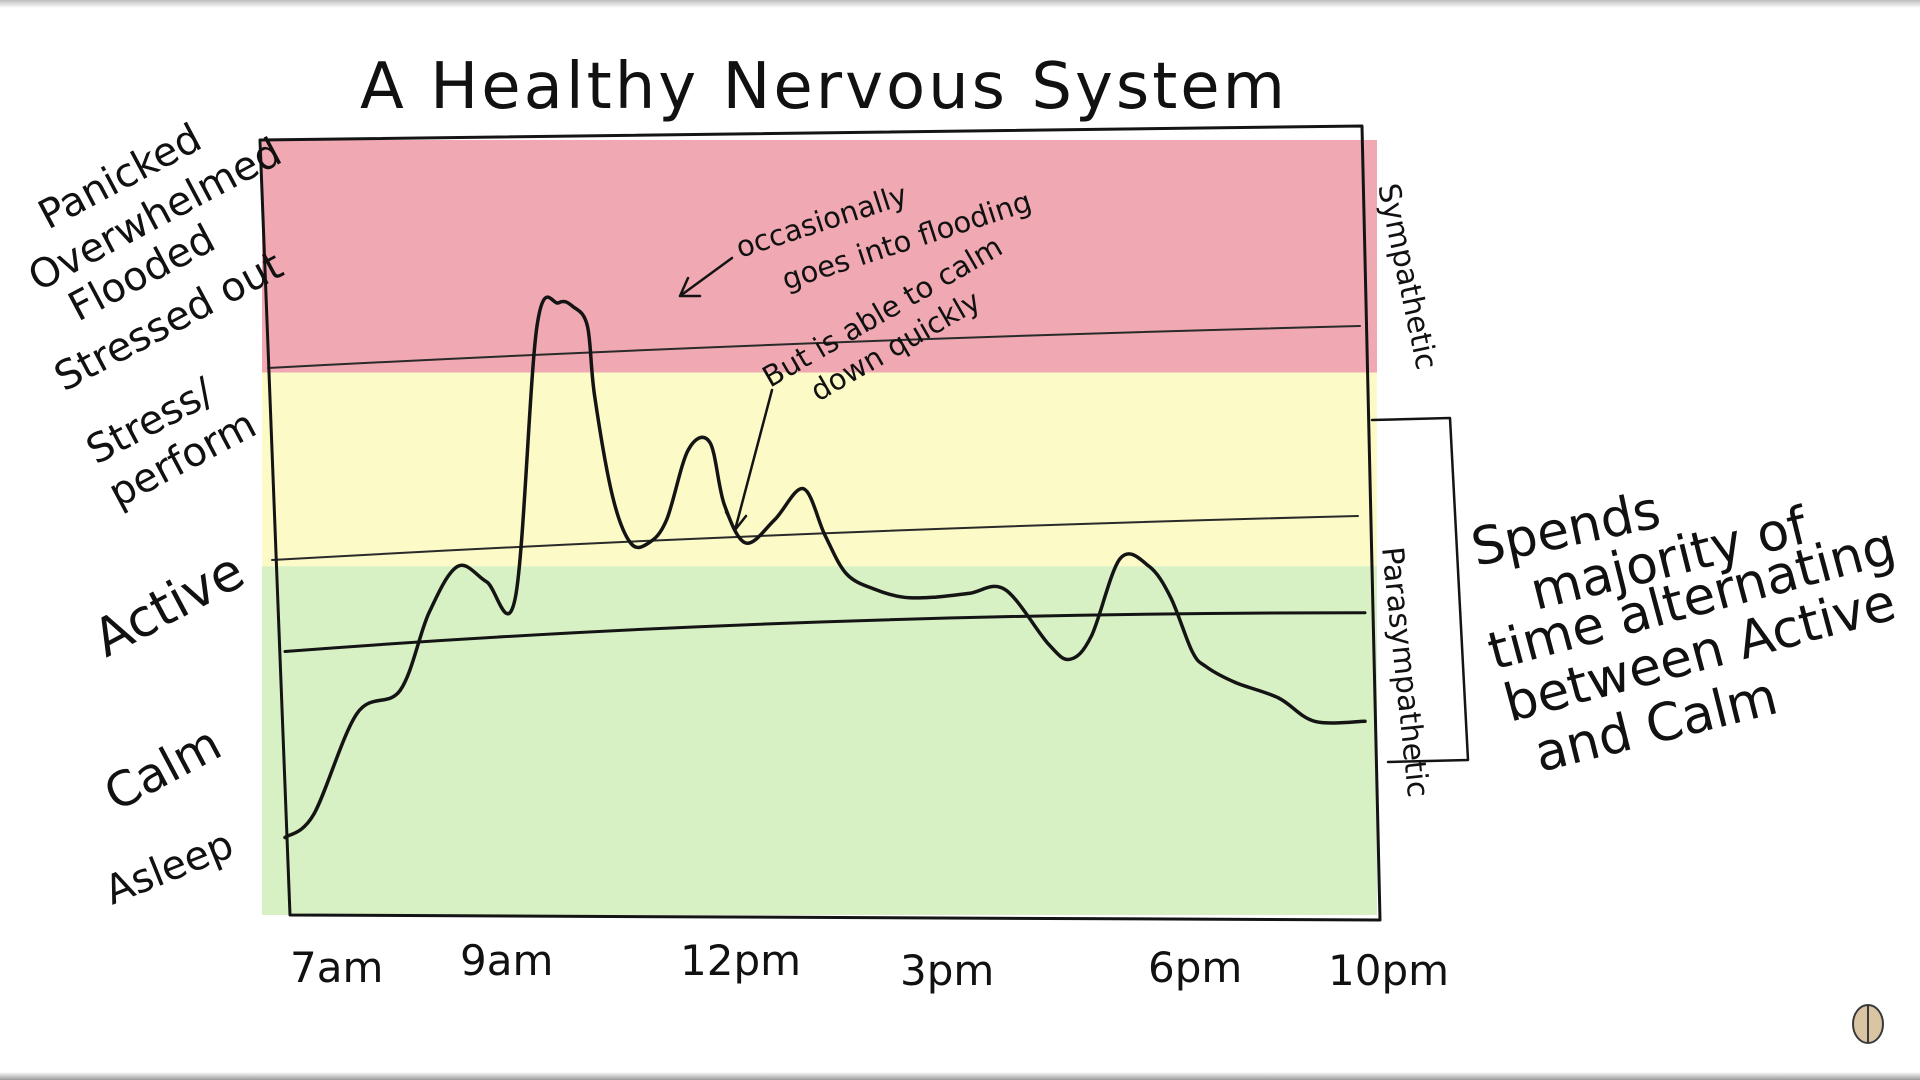 The image size is (1920, 1080). I want to click on x-tick-12pm: 12pm, so click(740, 960).